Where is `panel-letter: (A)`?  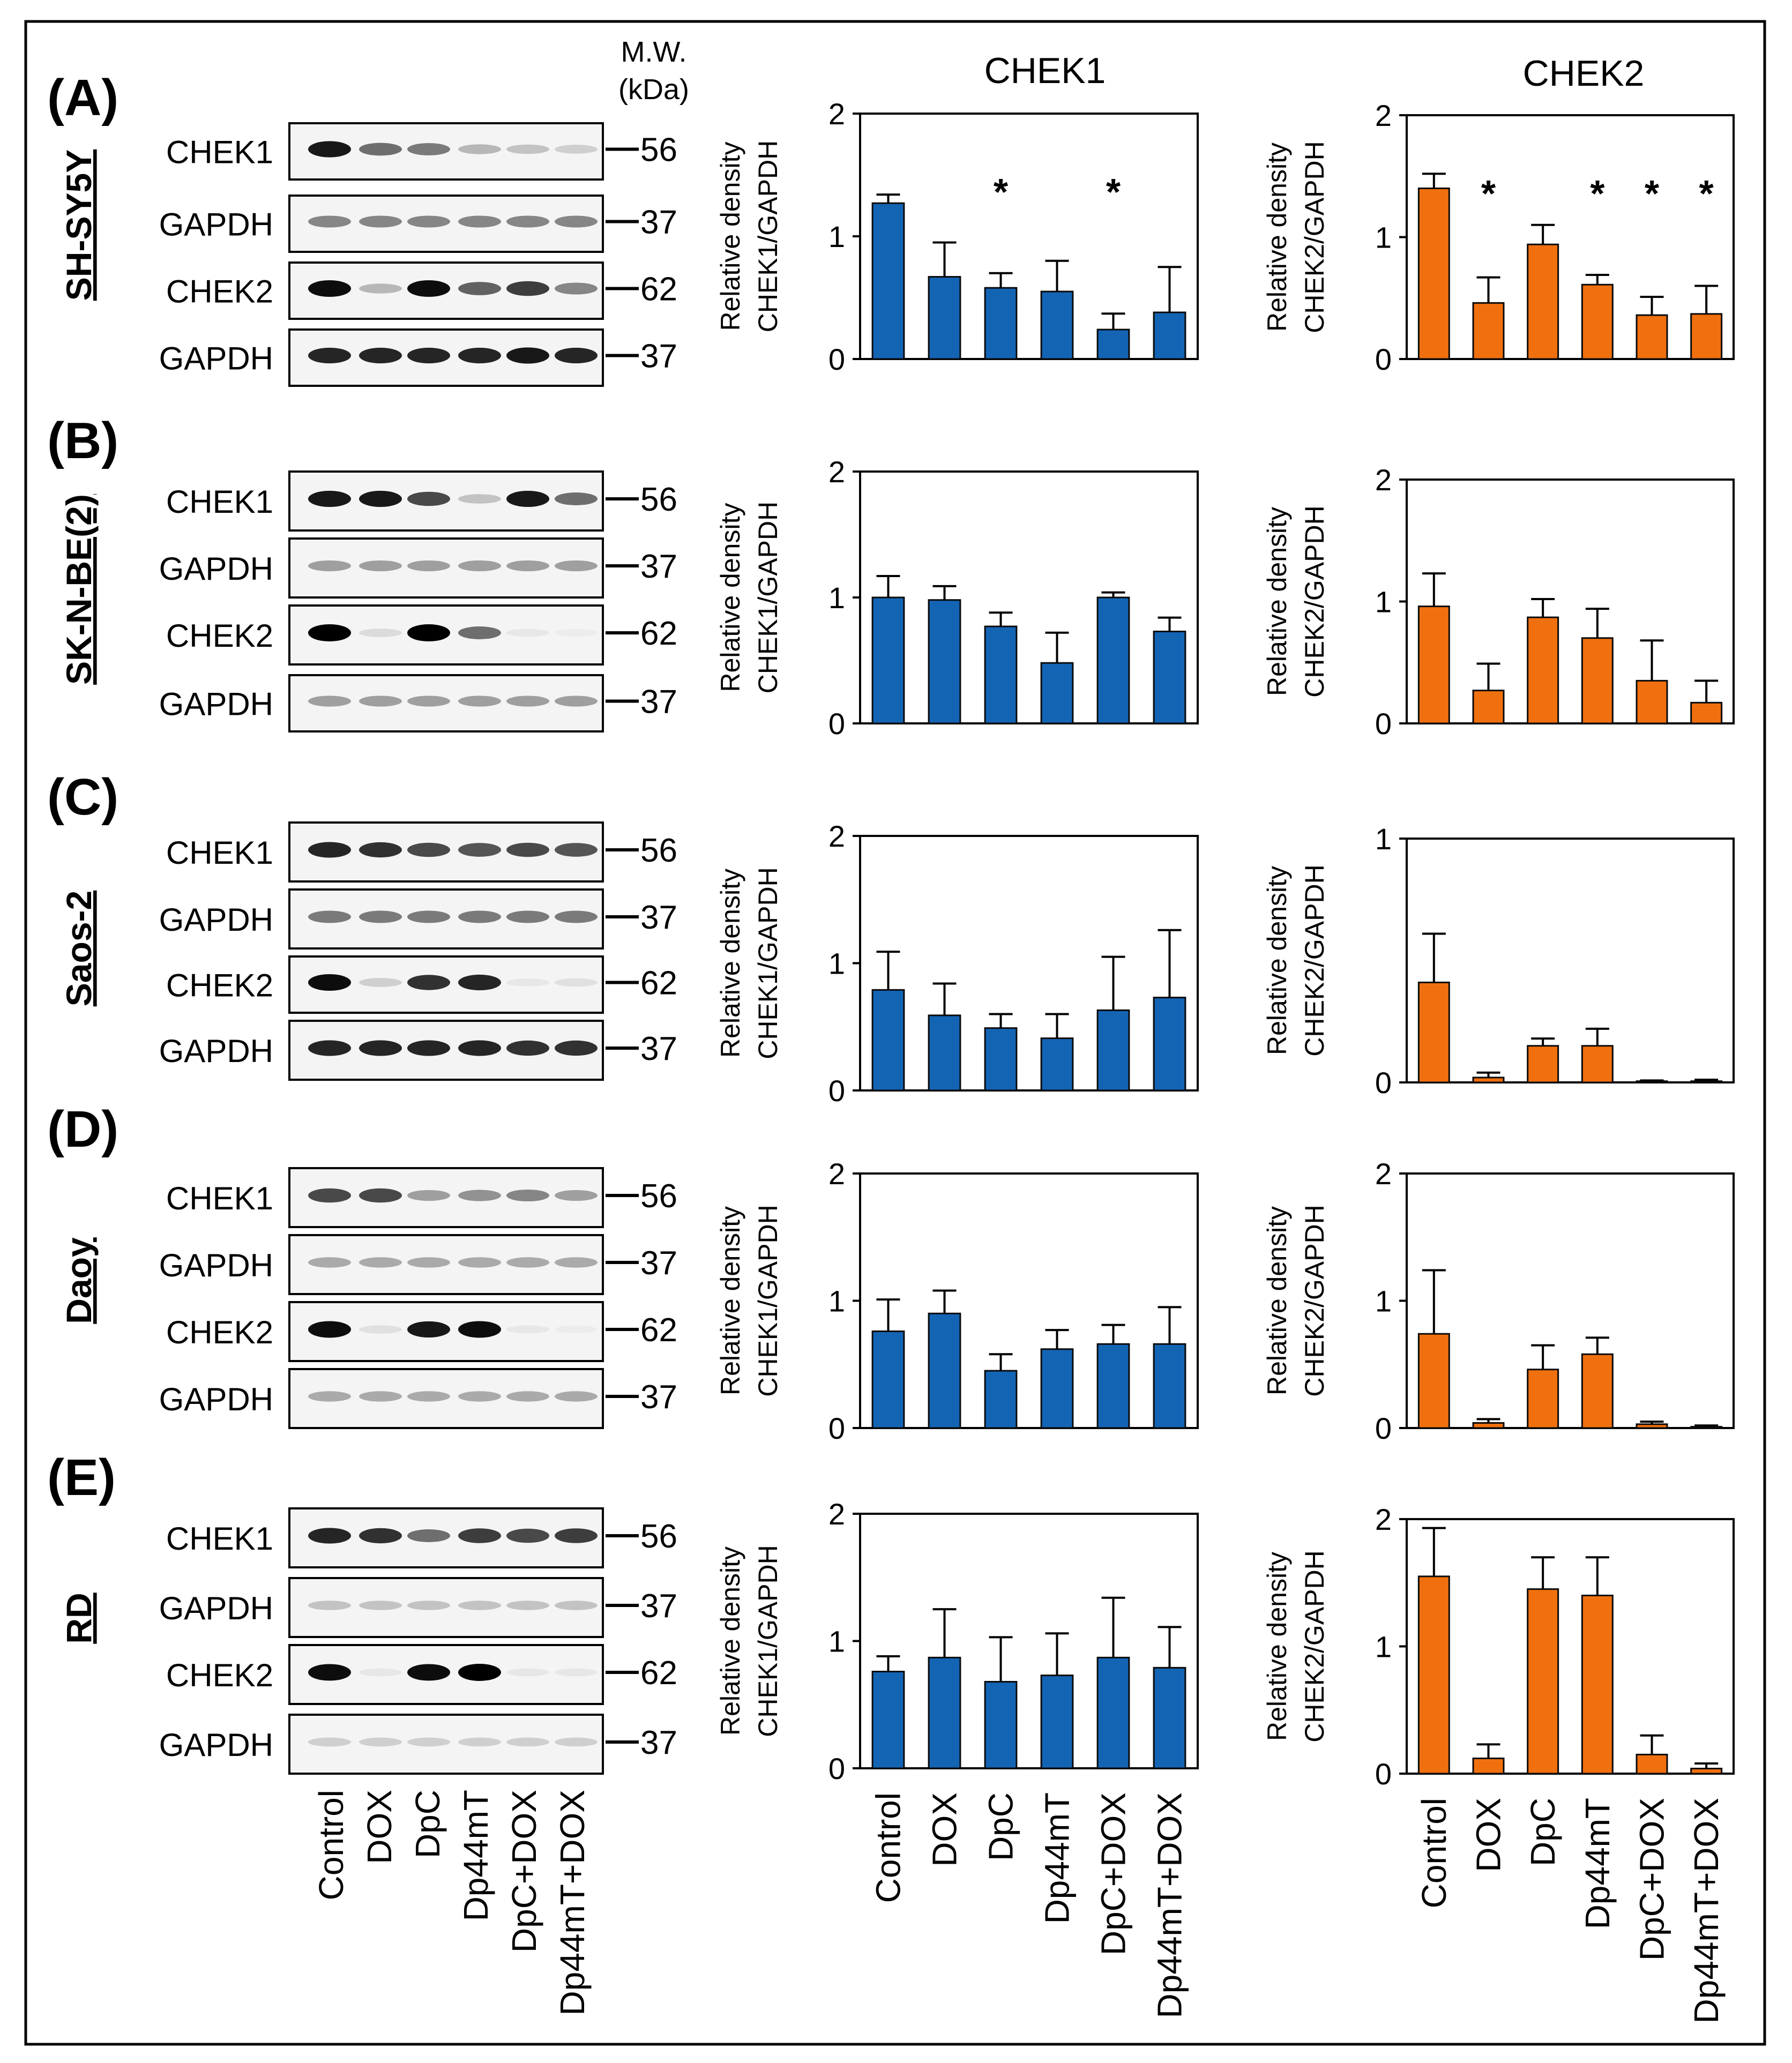
panel-letter: (A) is located at coordinates (82, 97).